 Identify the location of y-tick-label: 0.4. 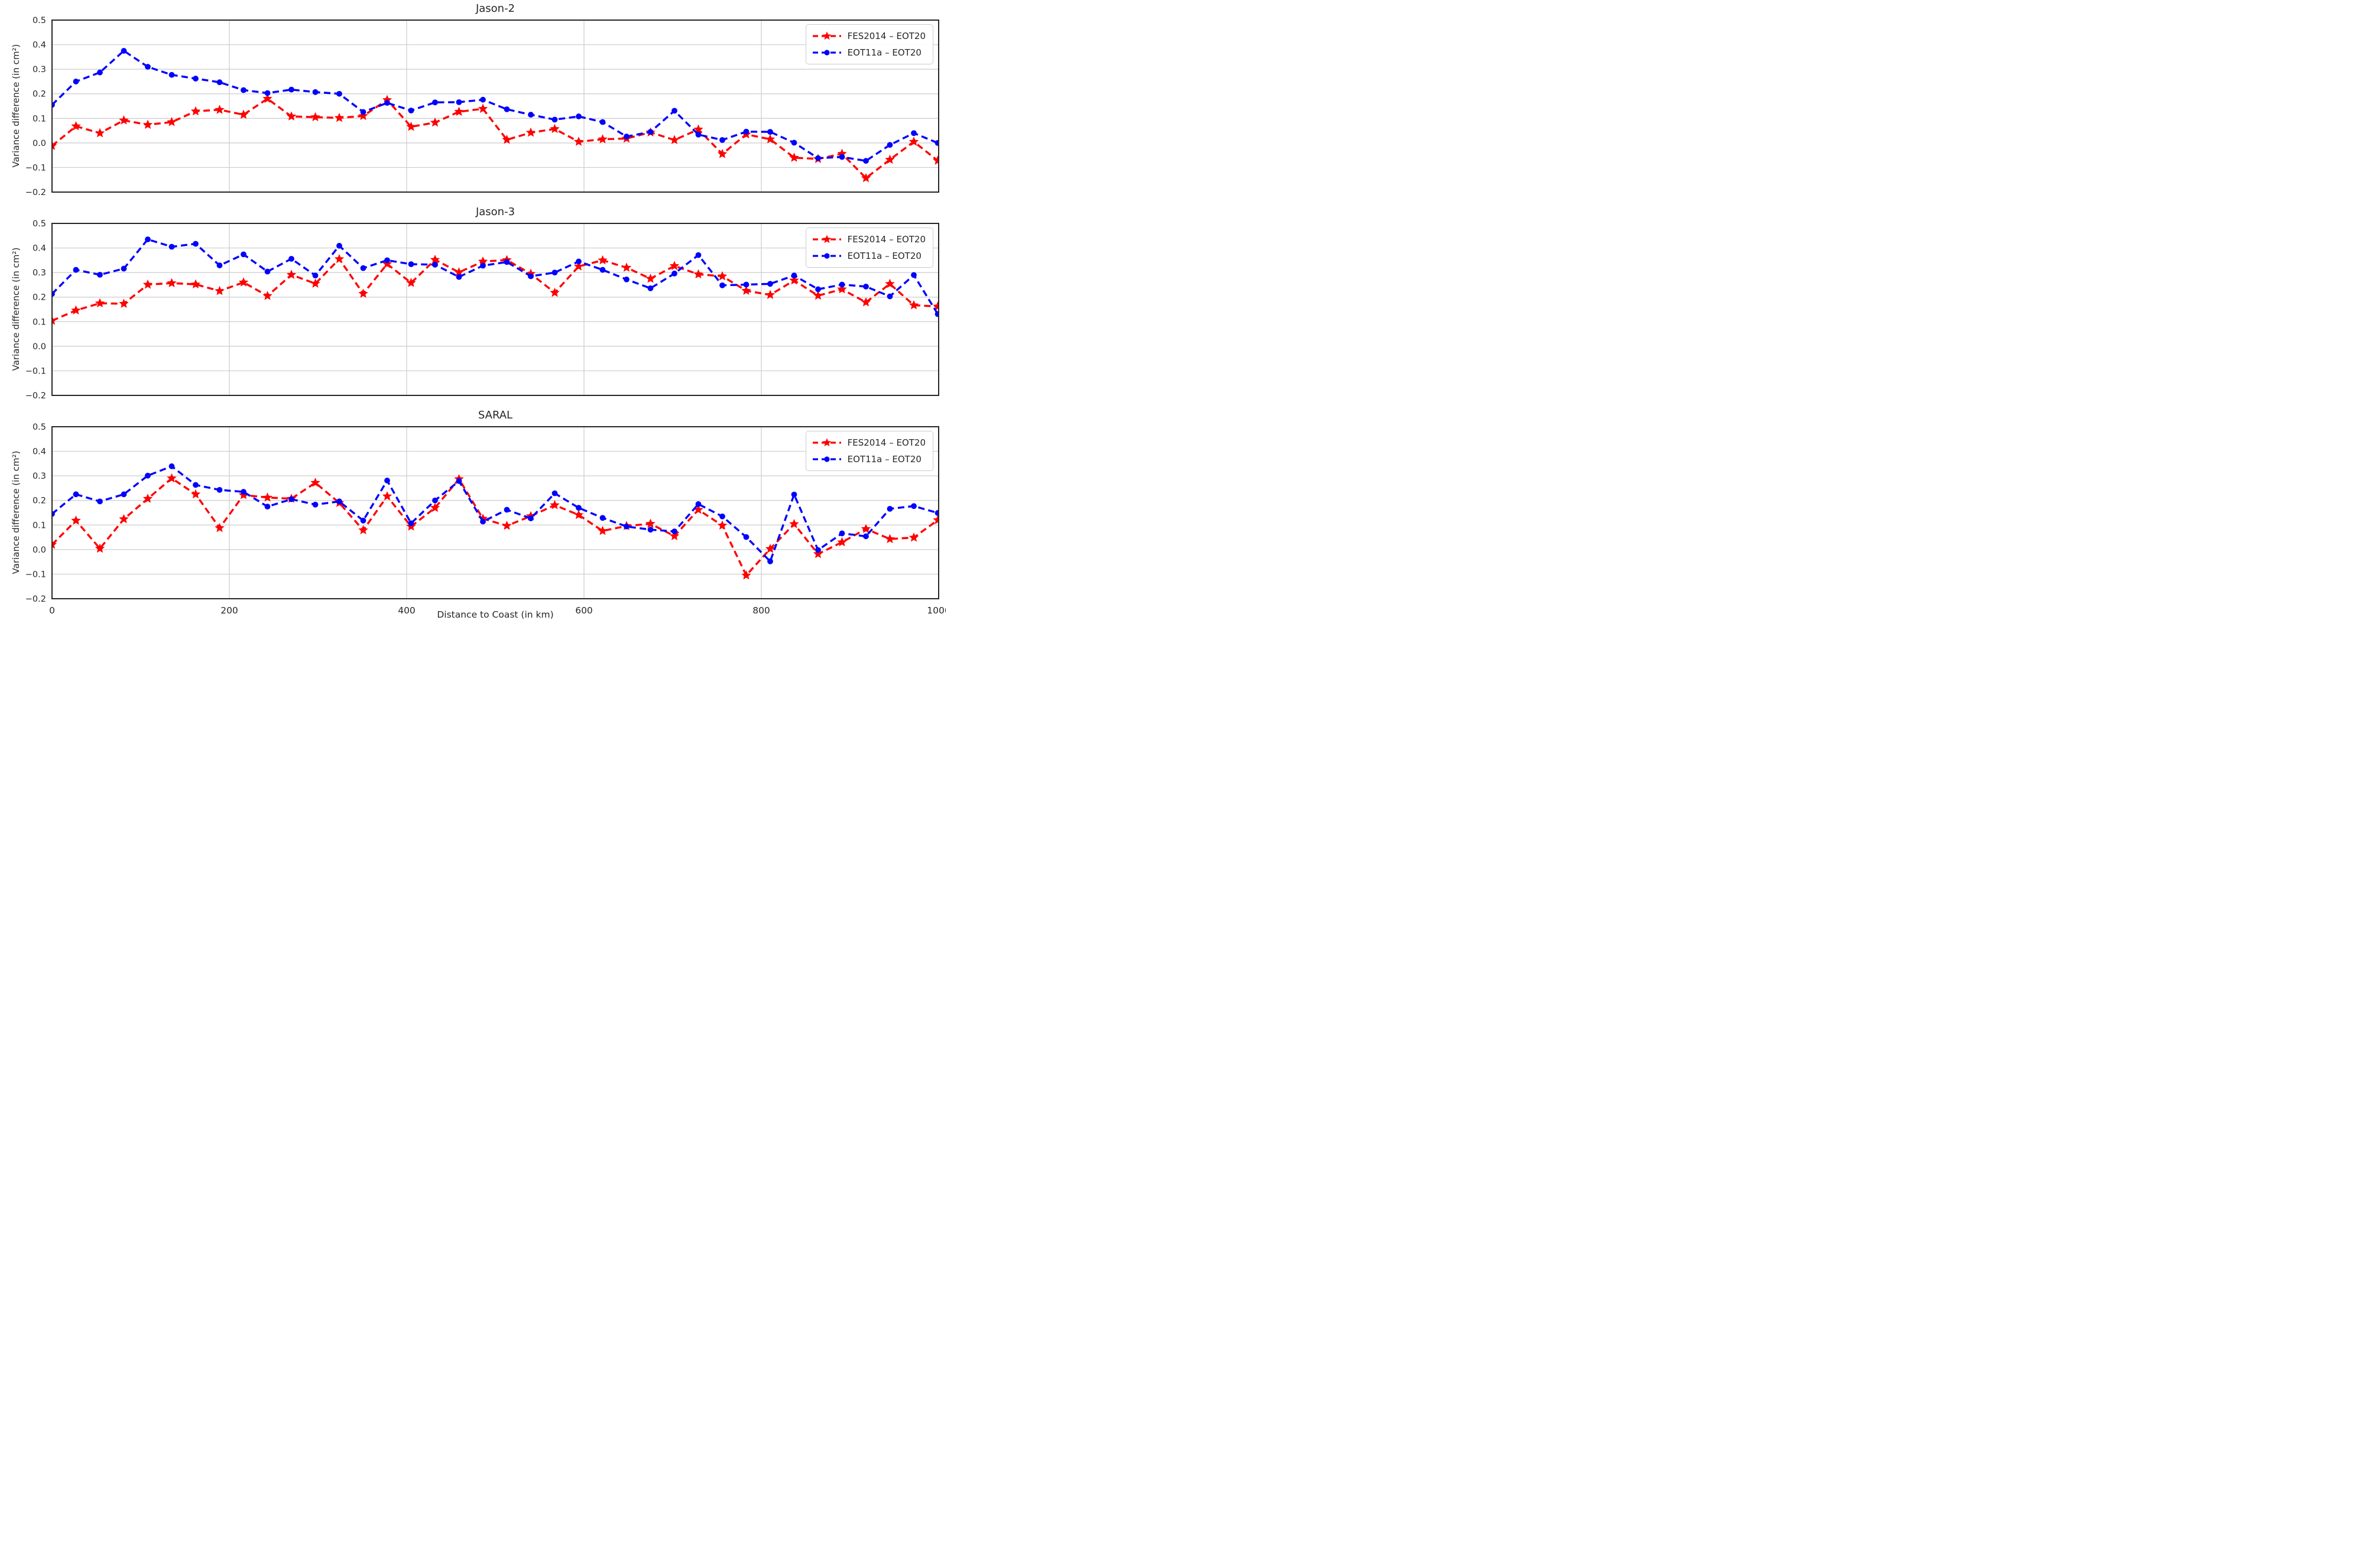
(39, 452).